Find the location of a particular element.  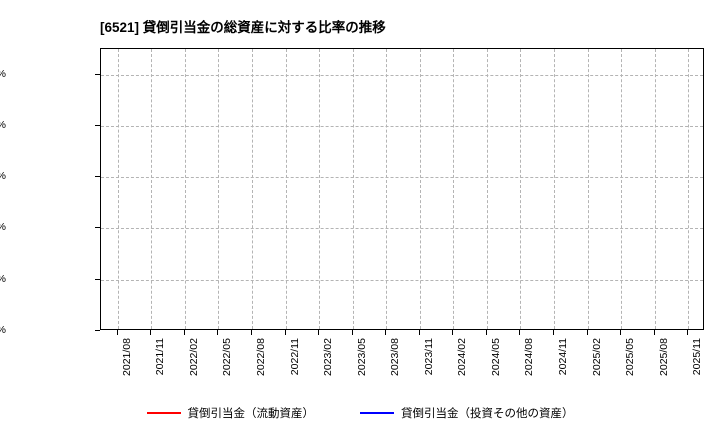

legend-label: 貸倒引当金（流動資産） is located at coordinates (251, 414).